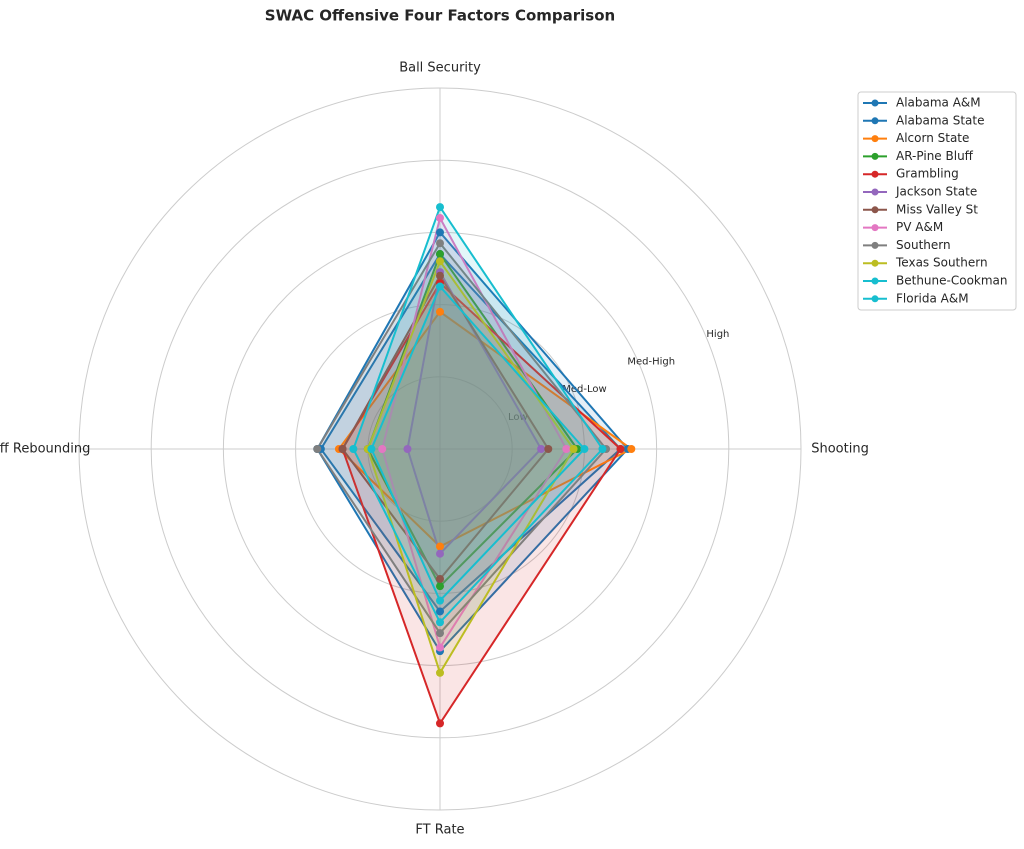 The width and height of the screenshot is (1024, 849). What do you see at coordinates (940, 120) in the screenshot?
I see `legend-label: Alabama State` at bounding box center [940, 120].